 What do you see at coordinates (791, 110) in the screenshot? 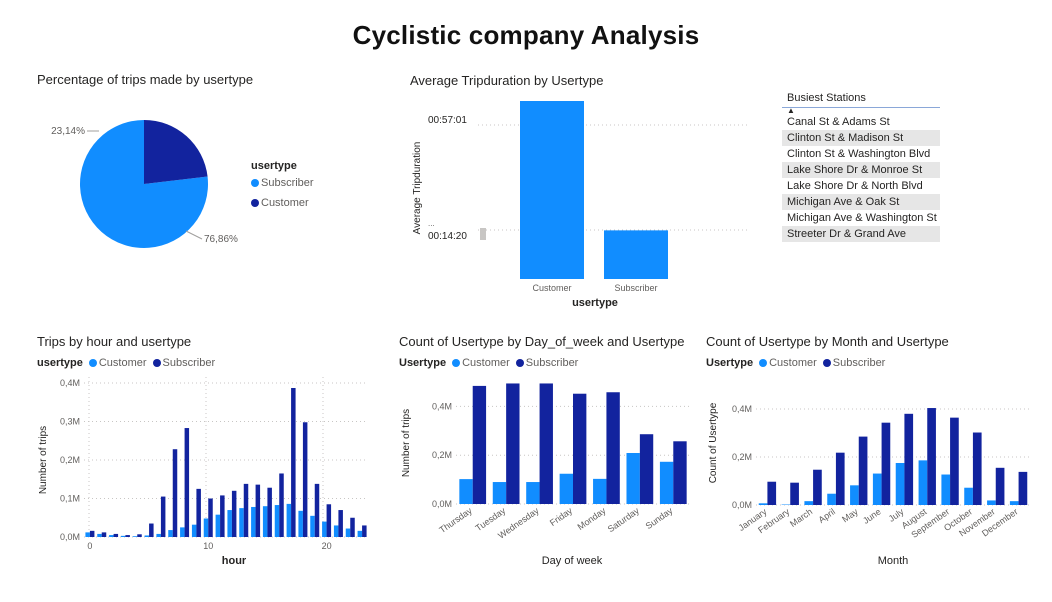
I see `sort-caret-icon: ▲` at bounding box center [791, 110].